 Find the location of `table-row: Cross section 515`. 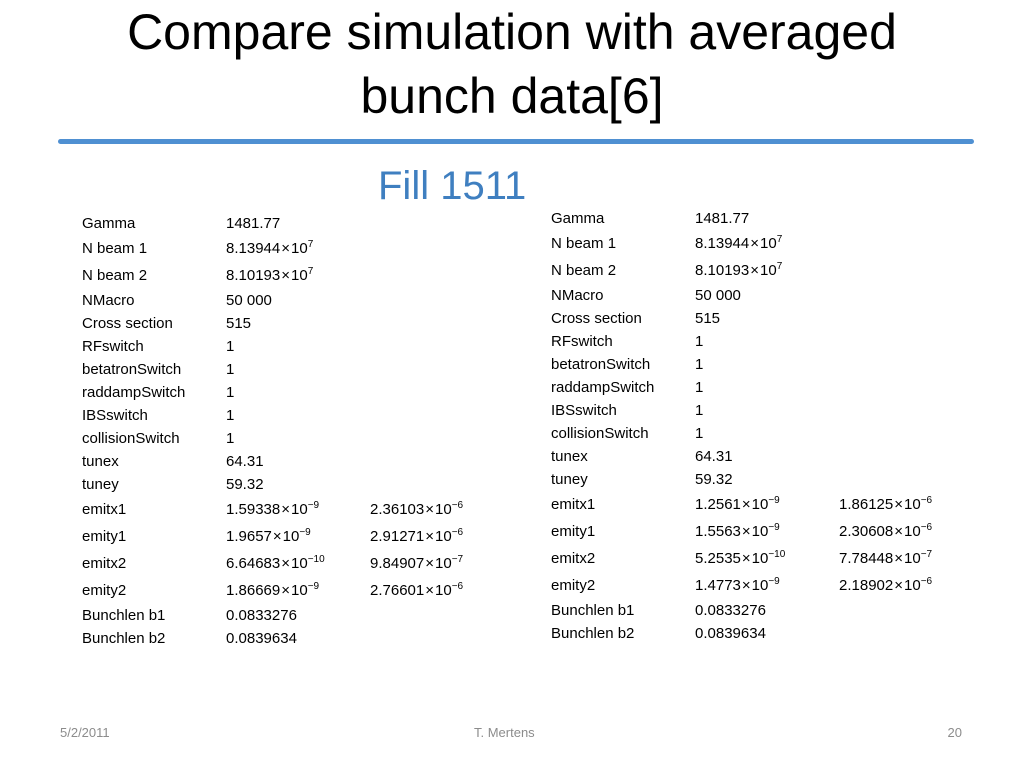

table-row: Cross section 515 is located at coordinates (765, 318).